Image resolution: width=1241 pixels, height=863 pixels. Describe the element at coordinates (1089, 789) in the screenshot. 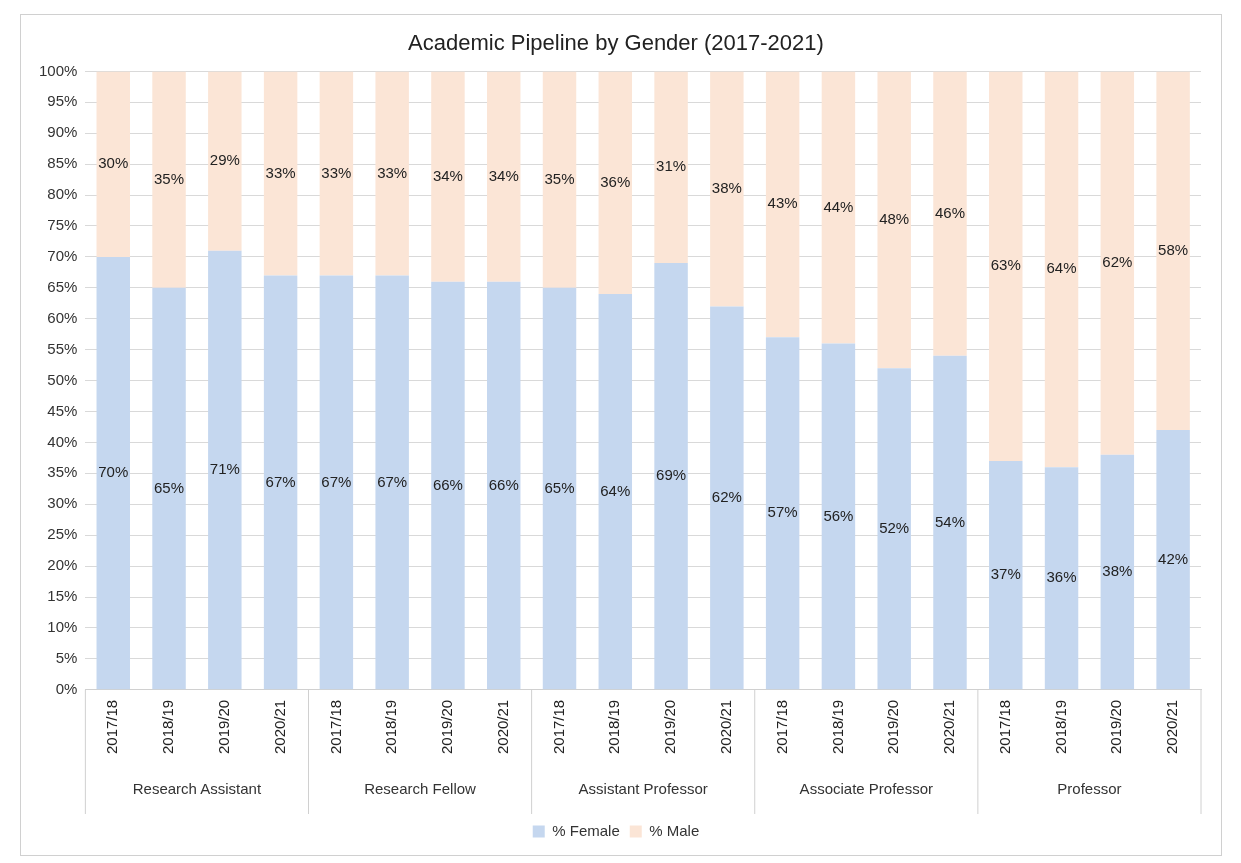

I see `text: Professor` at that location.